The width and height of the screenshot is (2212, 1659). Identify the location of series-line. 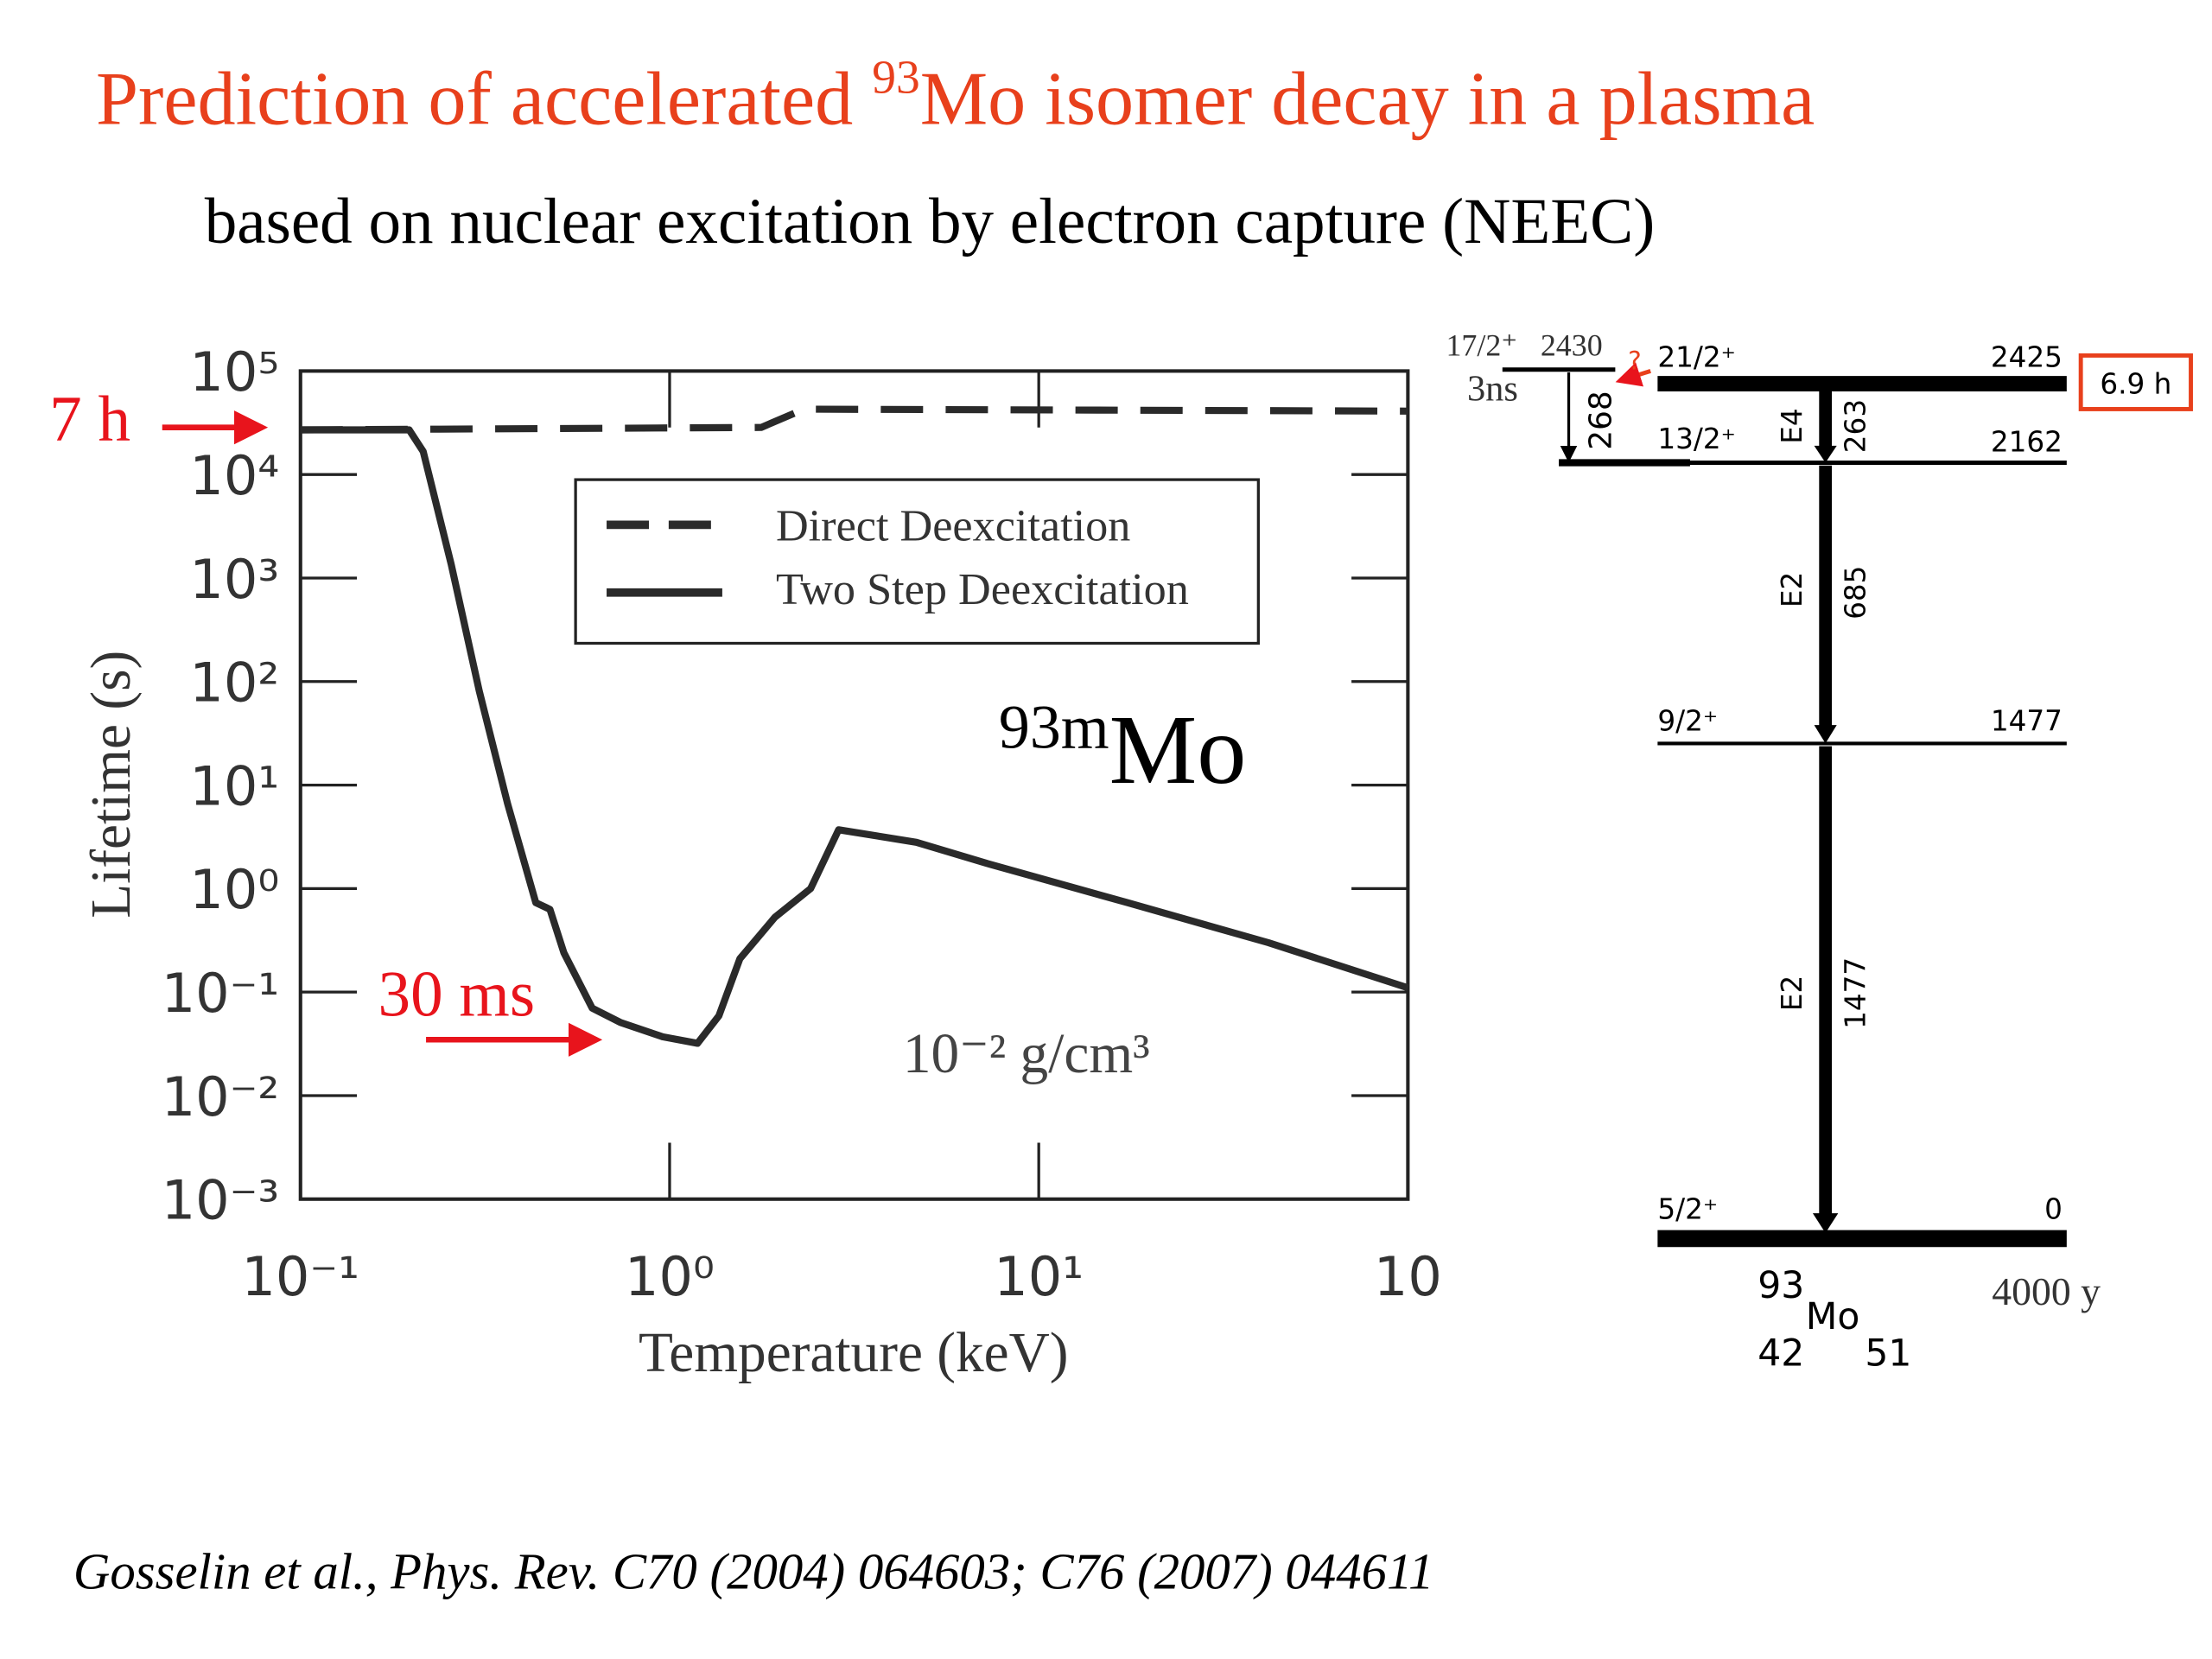
(854, 419).